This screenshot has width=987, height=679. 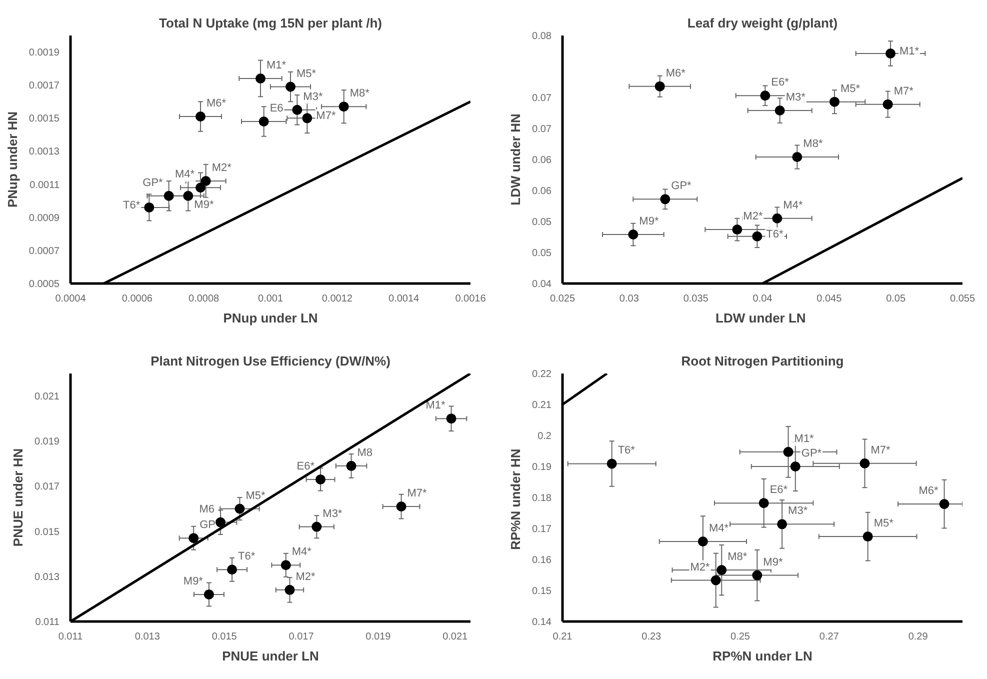 I want to click on y-tick-label: 0.021, so click(x=47, y=397).